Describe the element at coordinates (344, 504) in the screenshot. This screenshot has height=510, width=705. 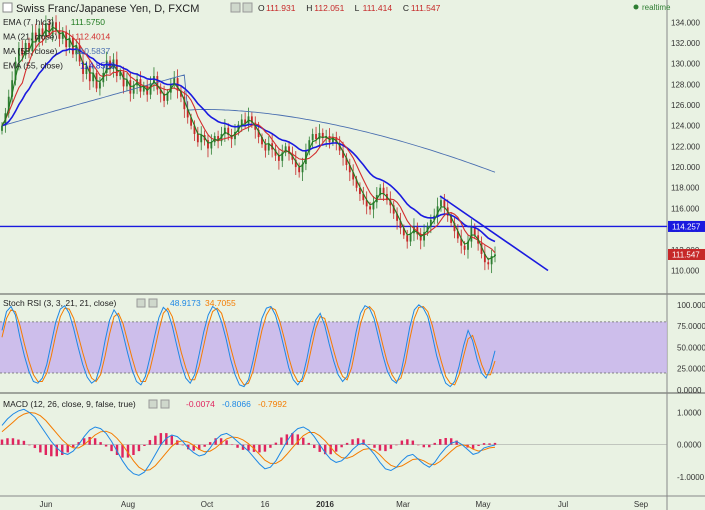
I see `time-axis: Jun Aug Oct 16 2016 Mar May Jul Sep` at that location.